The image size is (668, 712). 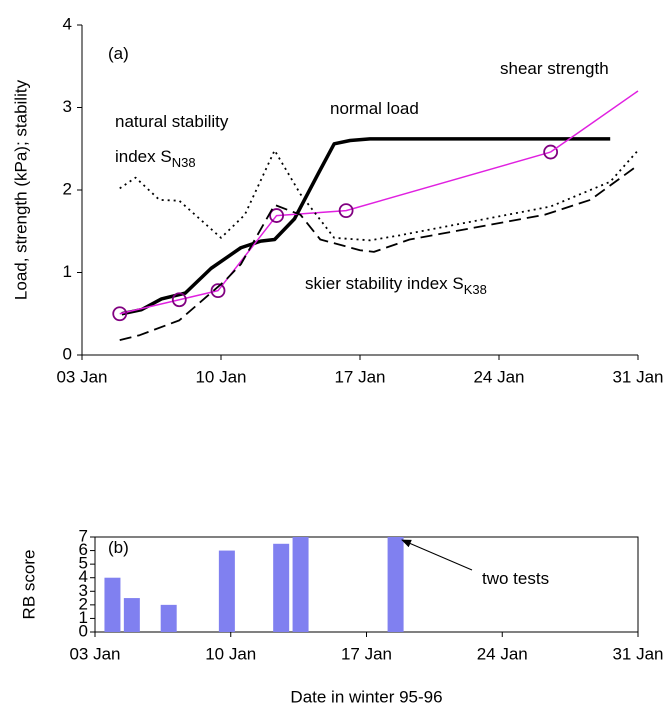 I want to click on annotation: (b), so click(x=118, y=547).